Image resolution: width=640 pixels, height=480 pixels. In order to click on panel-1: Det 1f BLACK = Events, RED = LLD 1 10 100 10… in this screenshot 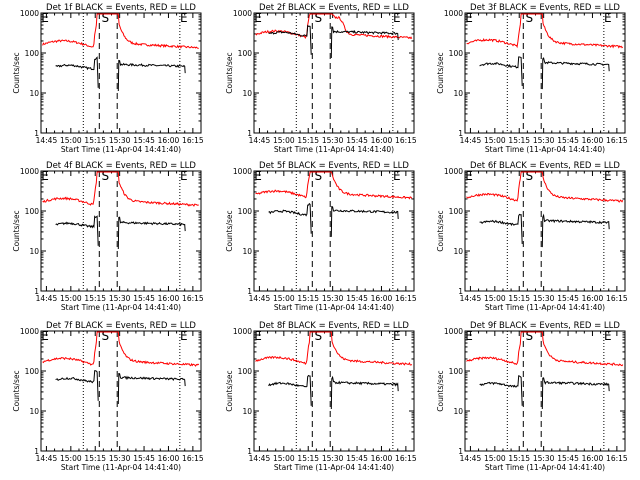, I will do `click(108, 78)`.